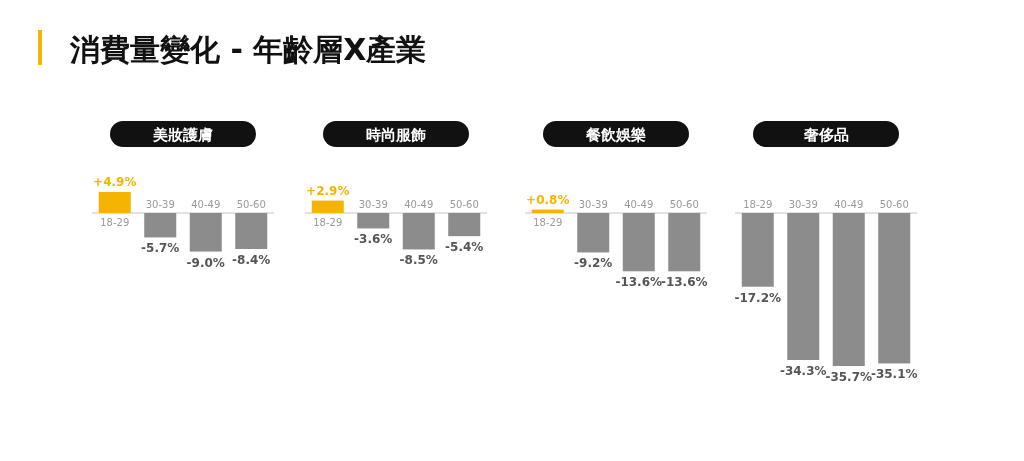  I want to click on chart-subtitle: 餐飲娛樂, so click(615, 135).